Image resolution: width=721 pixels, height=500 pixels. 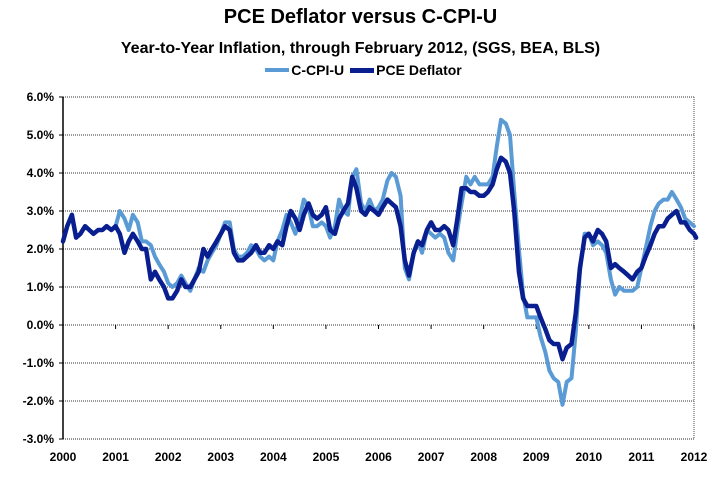 What do you see at coordinates (360, 17) in the screenshot?
I see `chart-title: PCE Deflator versus C-CPI-U` at bounding box center [360, 17].